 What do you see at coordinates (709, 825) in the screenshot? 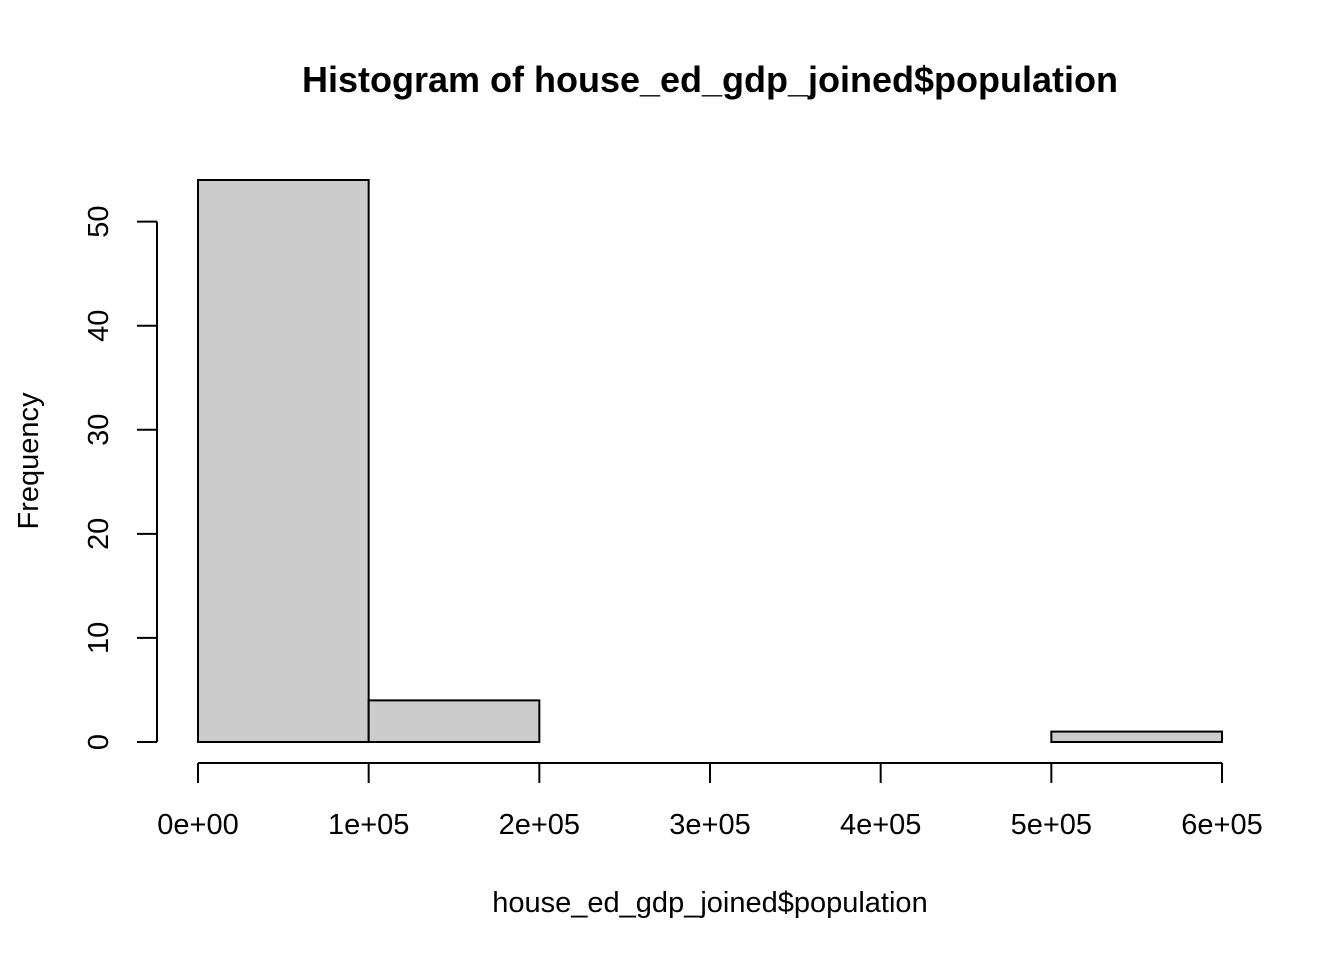
I see `x-tick-label-3: 3e+05` at bounding box center [709, 825].